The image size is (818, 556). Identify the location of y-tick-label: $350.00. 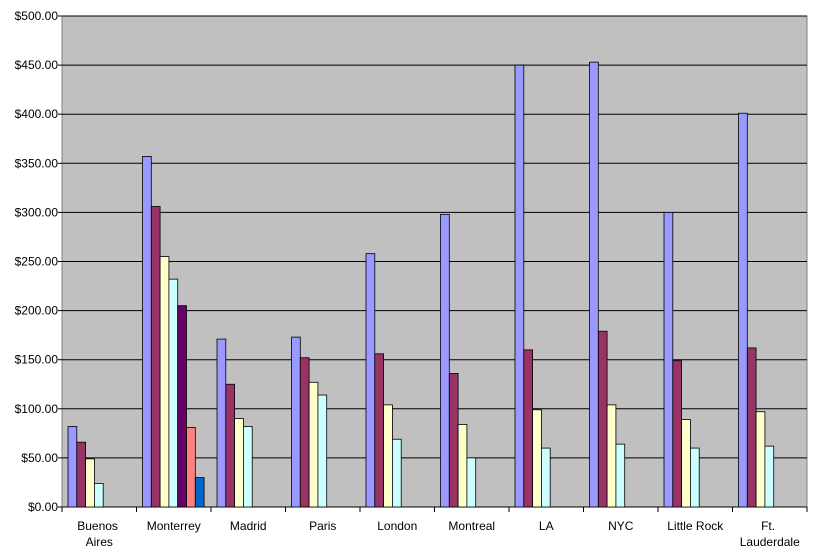
(37, 163).